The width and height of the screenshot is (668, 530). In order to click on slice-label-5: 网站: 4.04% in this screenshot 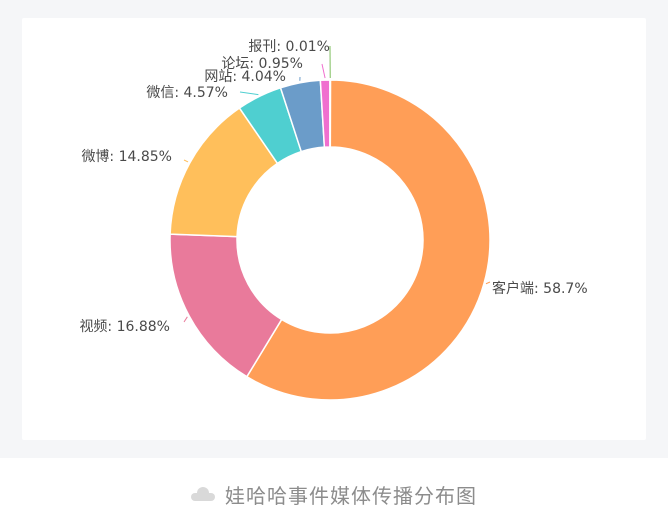, I will do `click(245, 77)`.